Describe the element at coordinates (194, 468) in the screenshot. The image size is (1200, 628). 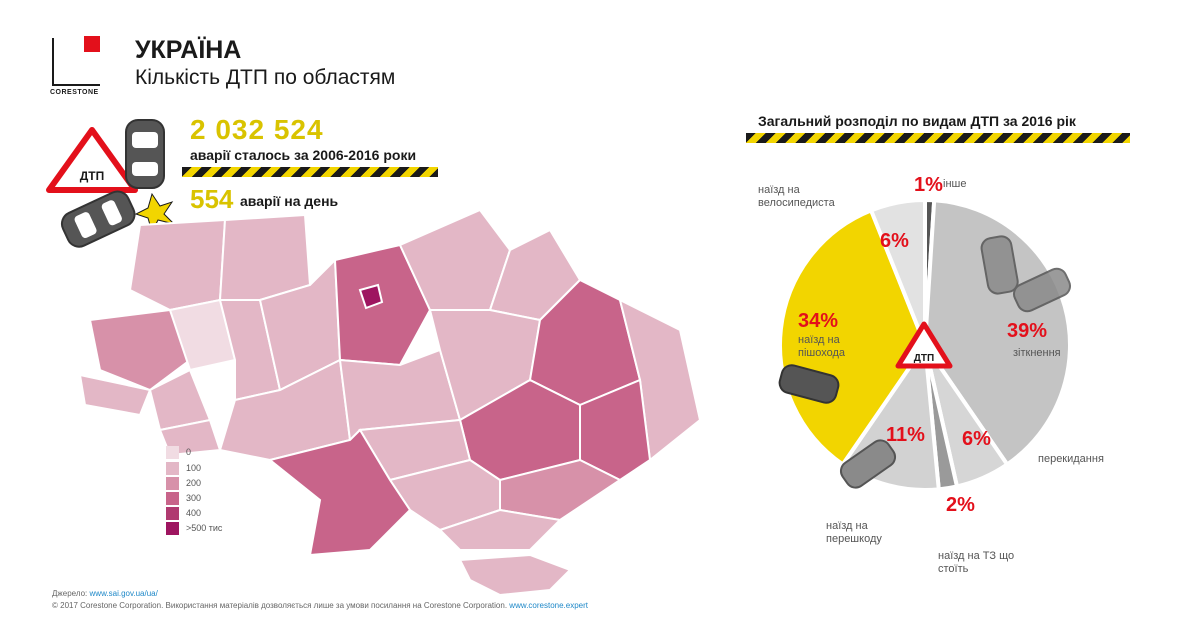
I see `legend-label: 100` at that location.